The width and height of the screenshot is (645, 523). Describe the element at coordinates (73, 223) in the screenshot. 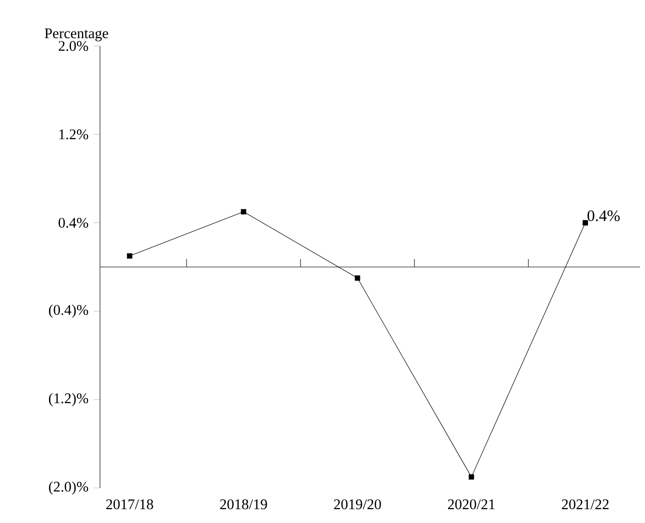

I see `y-tick-label: 0.4%` at that location.